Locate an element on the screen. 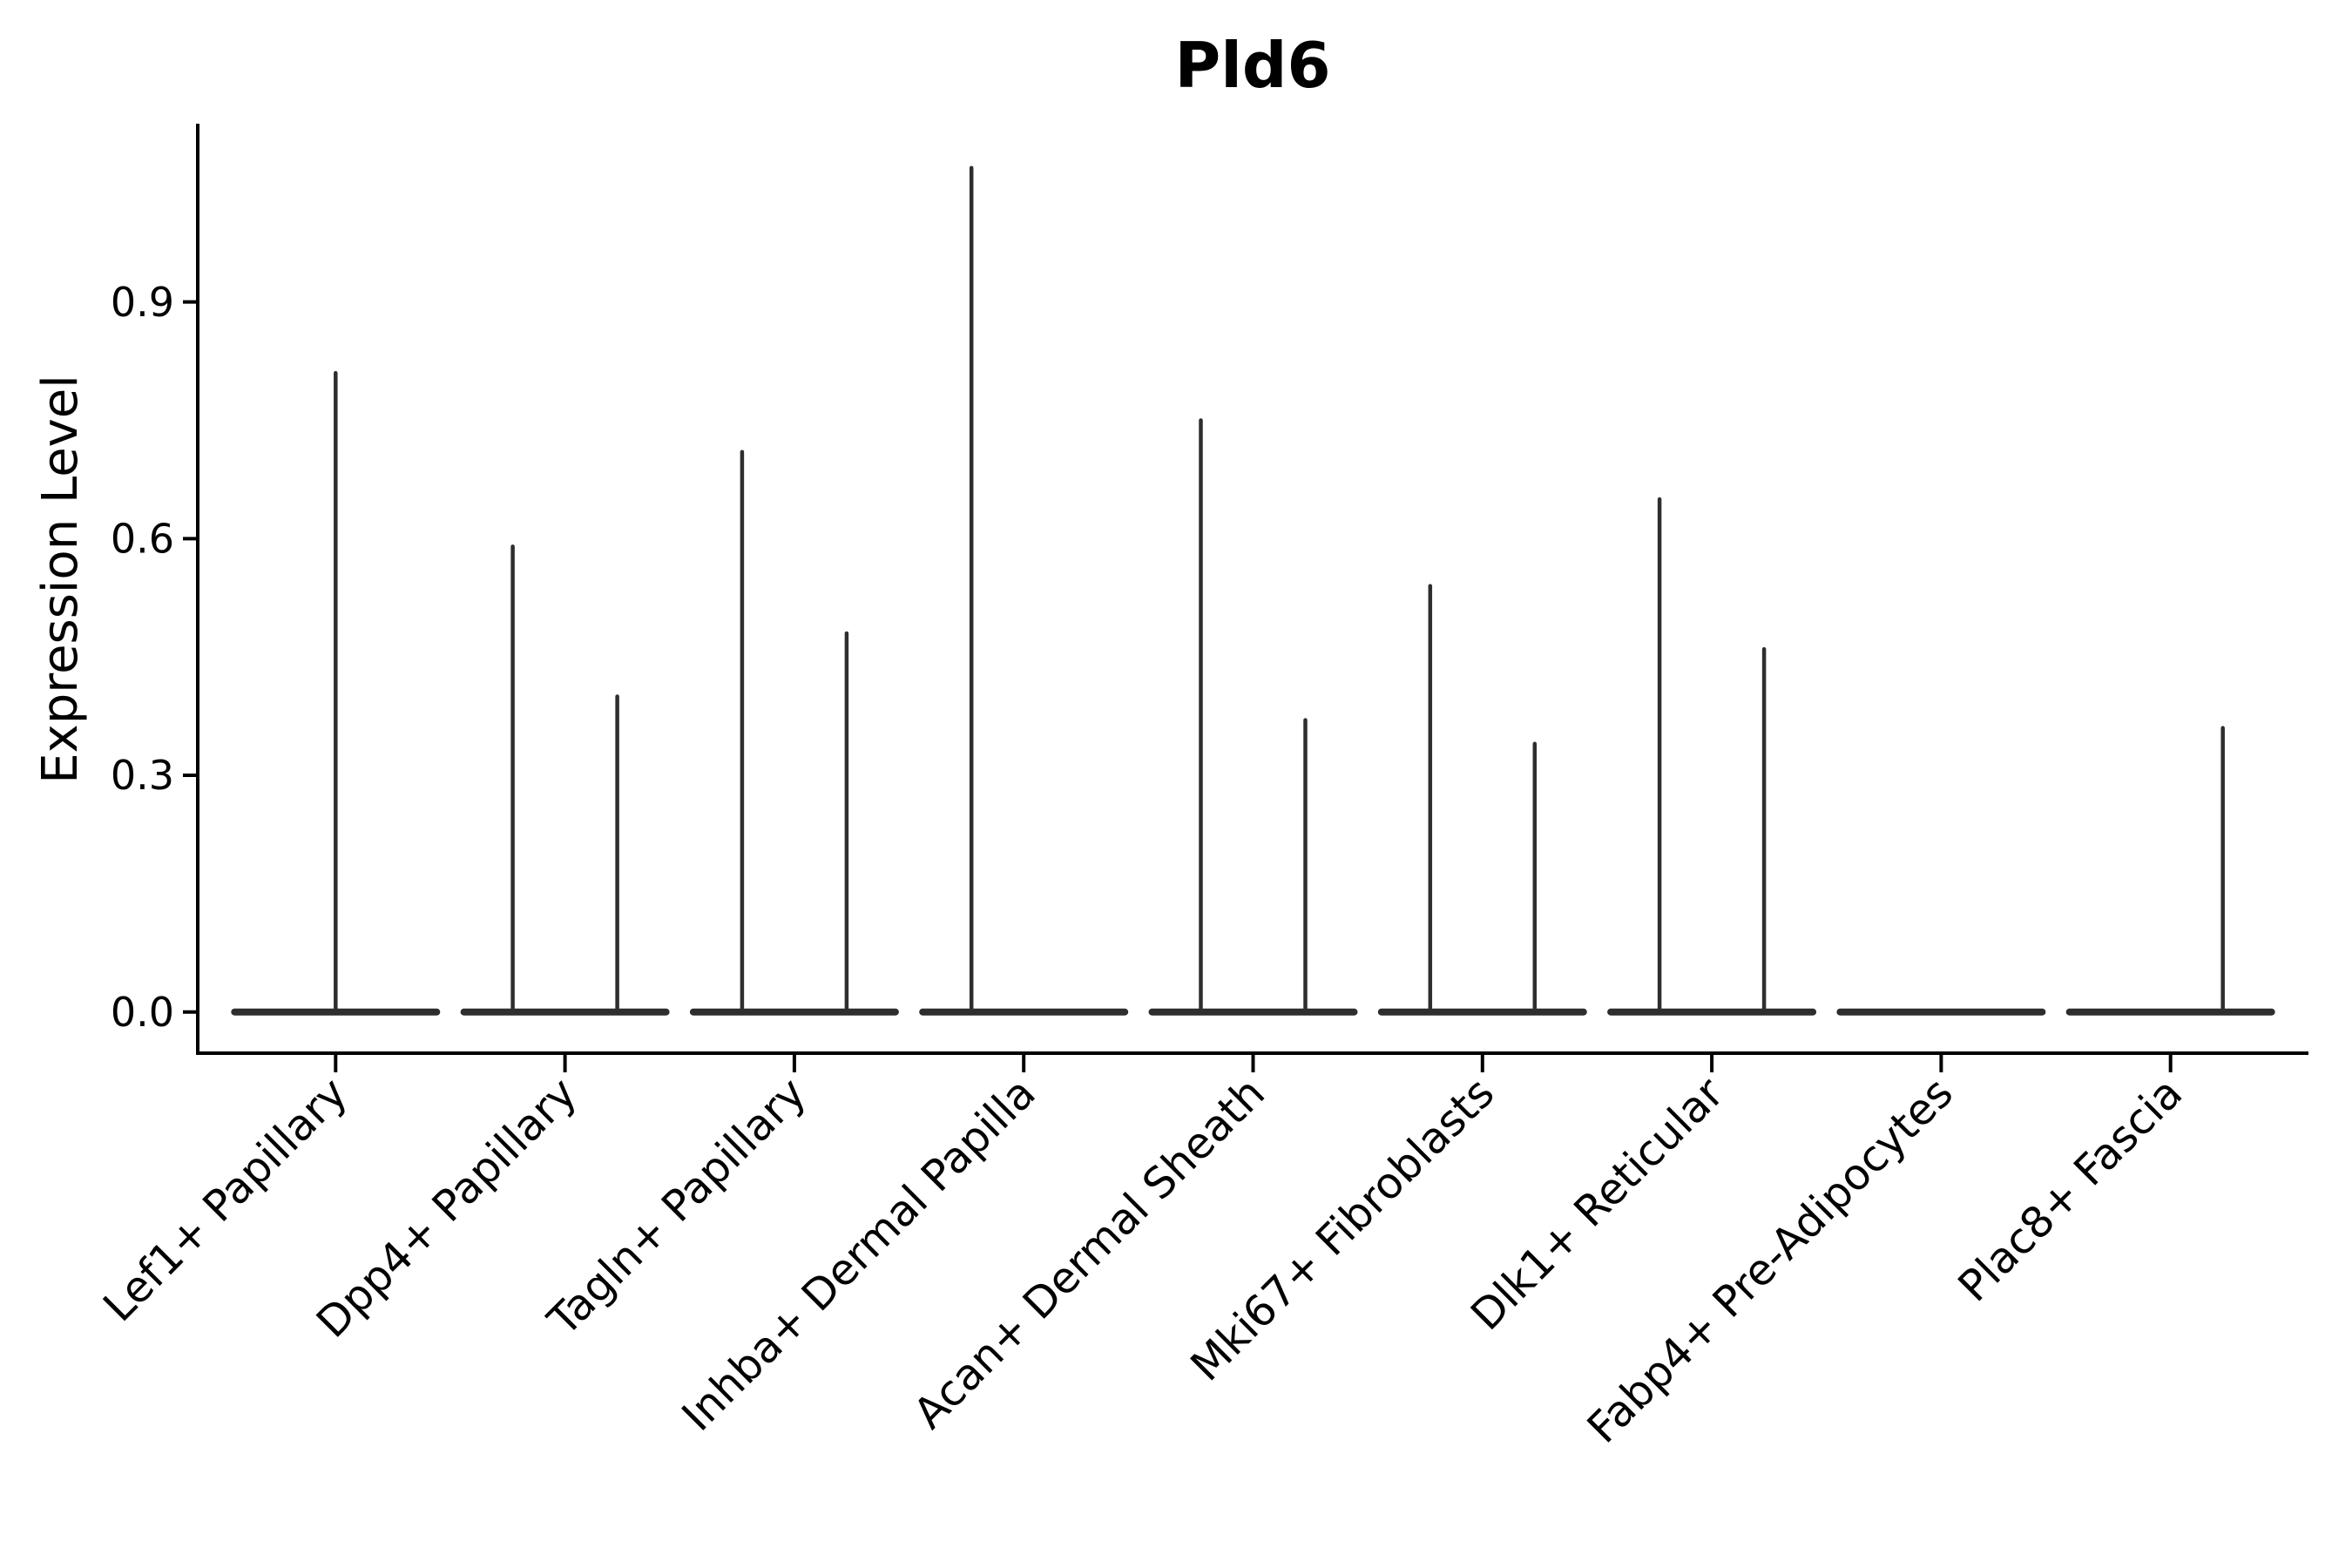  y-tick-label: 0.0 is located at coordinates (142, 1013).